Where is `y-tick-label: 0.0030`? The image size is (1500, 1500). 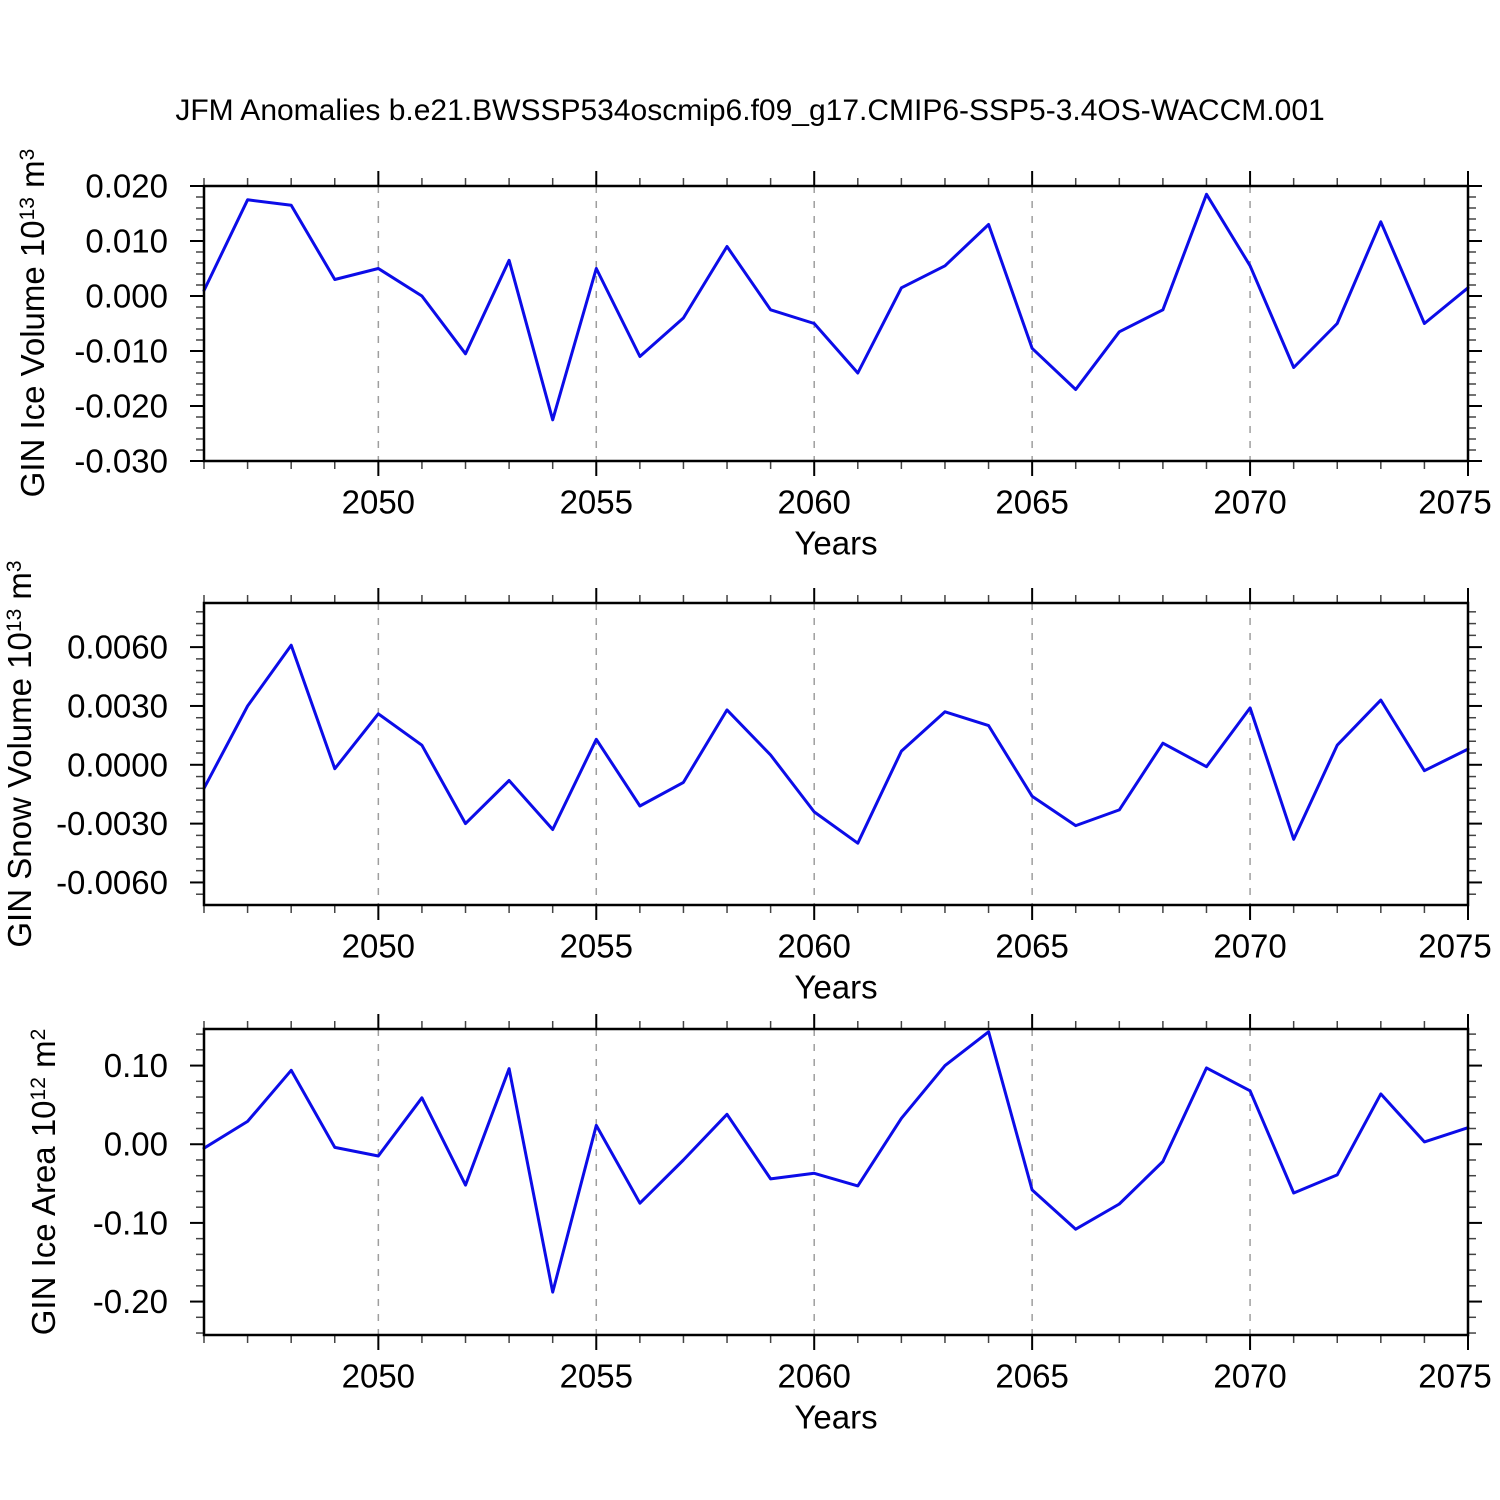 y-tick-label: 0.0030 is located at coordinates (117, 705).